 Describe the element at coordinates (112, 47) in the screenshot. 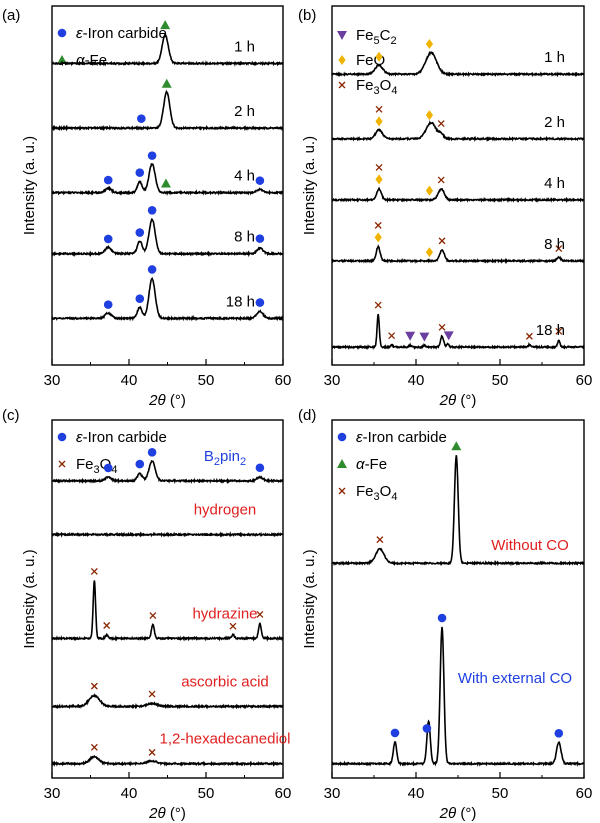

I see `legend: ε-Iron carbide α-Fe` at that location.